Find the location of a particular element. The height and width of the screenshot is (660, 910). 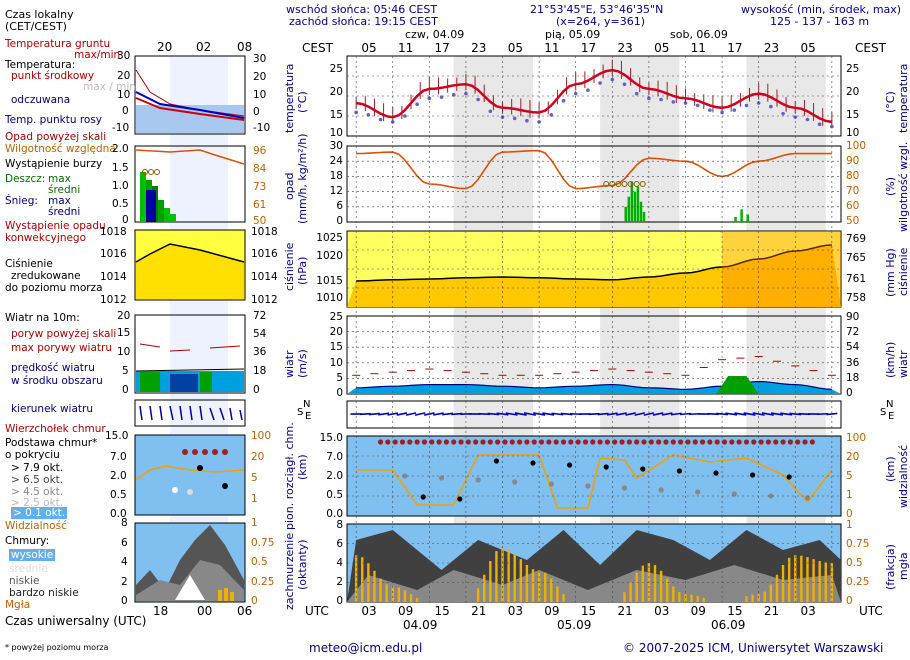

legend-temp-line is located at coordinates (190, 105).